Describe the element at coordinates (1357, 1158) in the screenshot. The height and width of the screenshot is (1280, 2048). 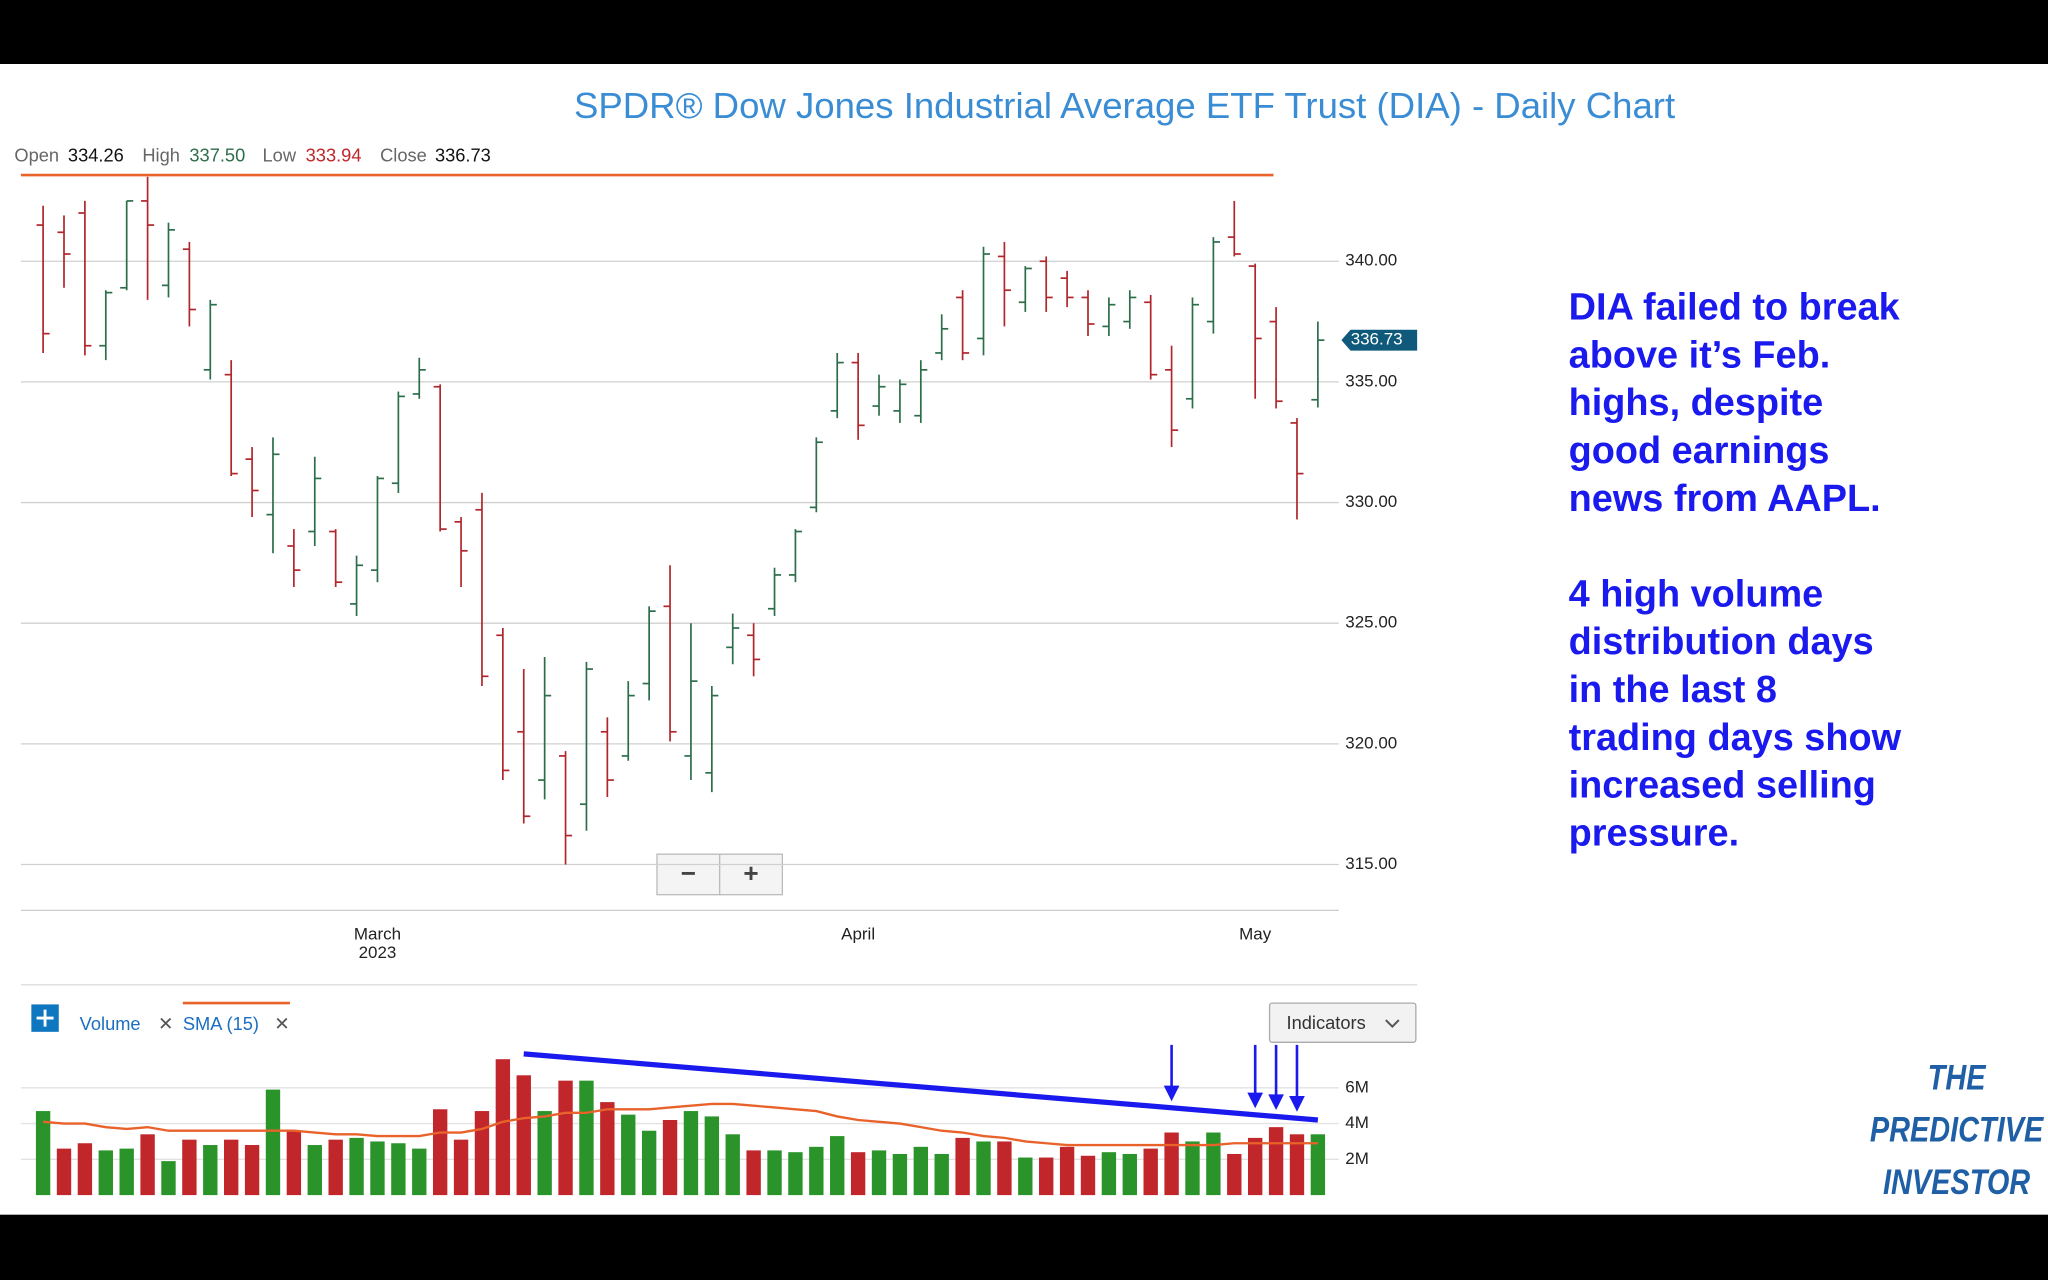
I see `y-tick-label: 2M` at that location.